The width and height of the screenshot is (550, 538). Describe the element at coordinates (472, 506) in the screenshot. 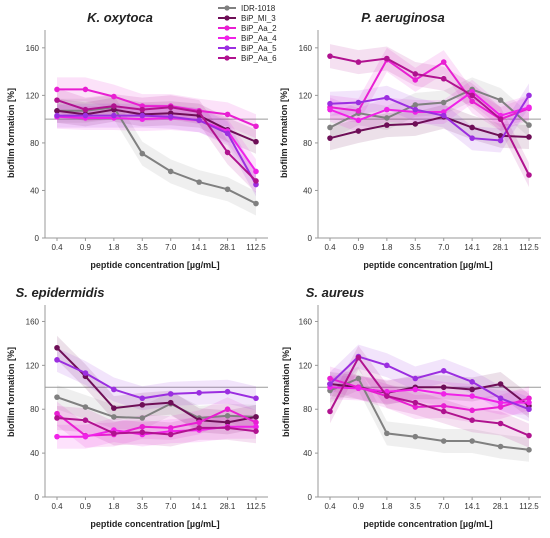

I see `x-tick-label: 14.1` at that location.